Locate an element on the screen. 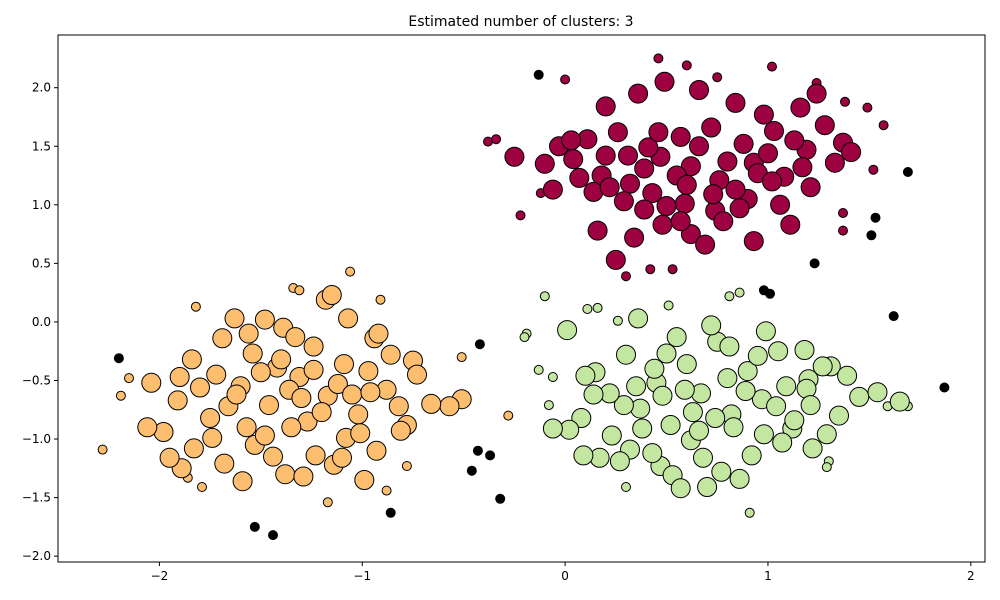 Image resolution: width=1000 pixels, height=600 pixels. chart-title: Estimated number of clusters: 3 is located at coordinates (520, 22).